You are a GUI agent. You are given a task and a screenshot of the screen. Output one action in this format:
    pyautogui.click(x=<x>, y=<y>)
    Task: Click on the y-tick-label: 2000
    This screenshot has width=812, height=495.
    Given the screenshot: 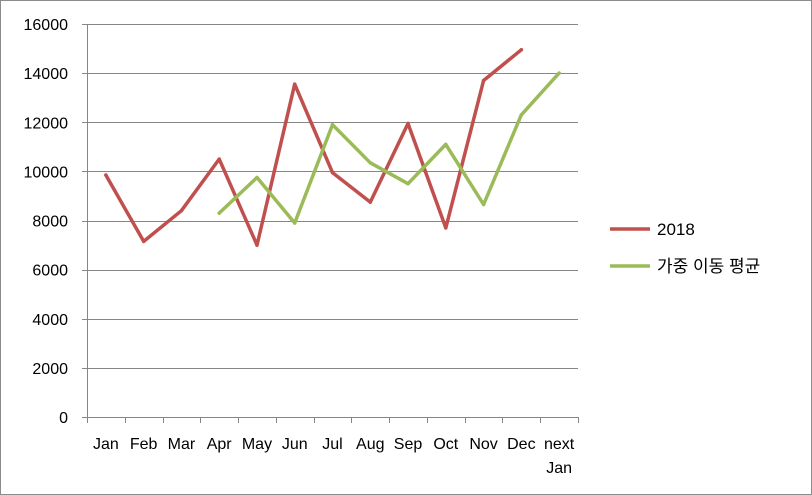 What is the action you would take?
    pyautogui.click(x=50, y=369)
    